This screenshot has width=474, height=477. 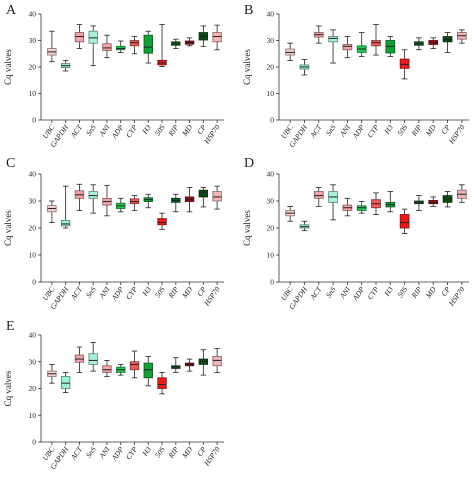 What do you see at coordinates (65, 382) in the screenshot?
I see `box-gapdh` at bounding box center [65, 382].